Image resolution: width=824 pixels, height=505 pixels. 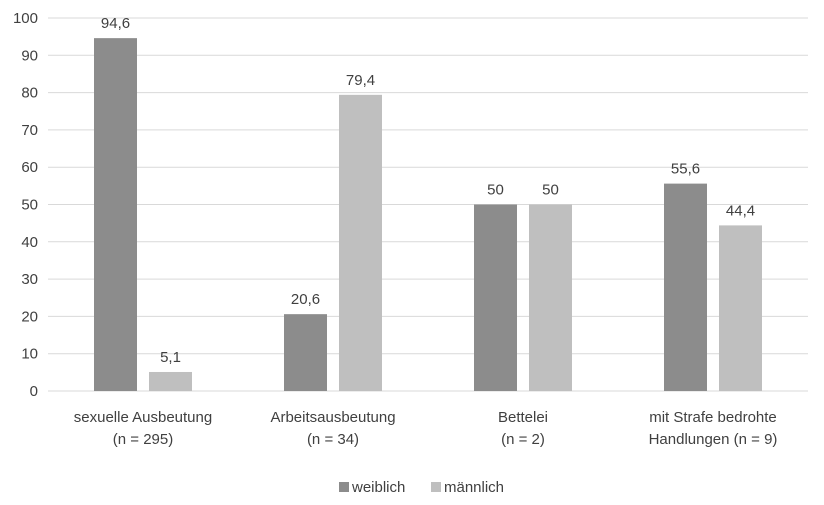 I want to click on legend-label: weiblich, so click(x=378, y=487).